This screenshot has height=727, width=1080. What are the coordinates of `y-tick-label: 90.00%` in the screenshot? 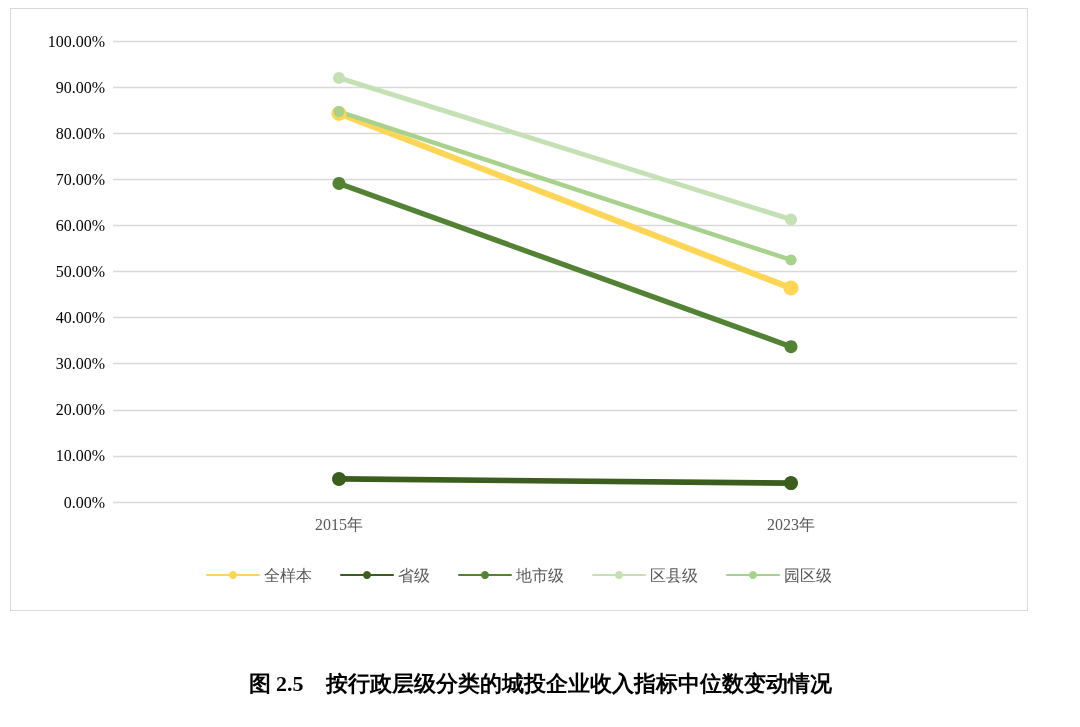 It's located at (80, 87).